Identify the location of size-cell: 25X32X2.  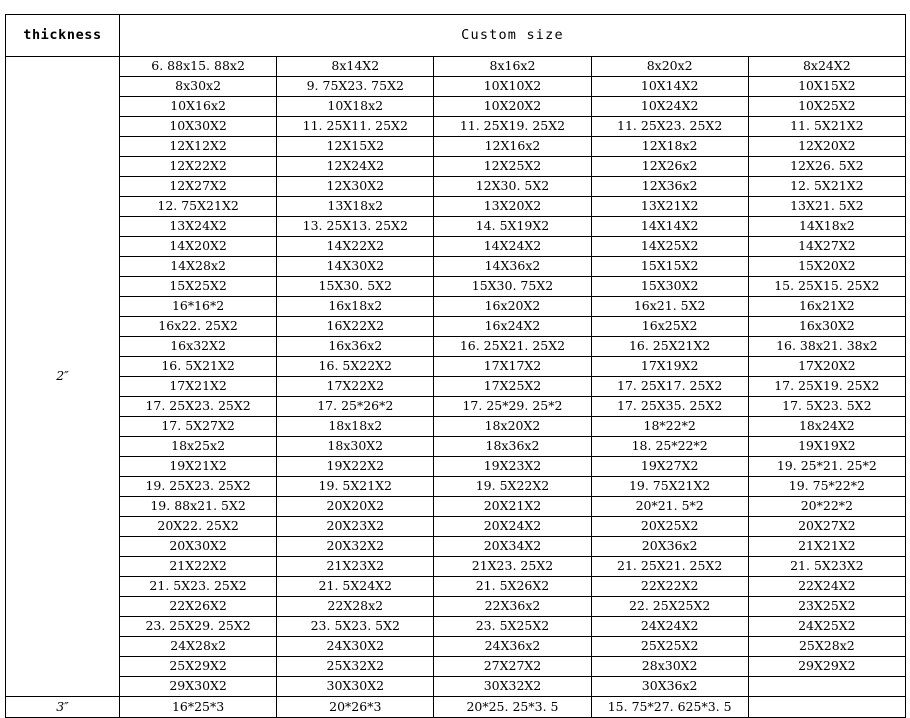
(355, 666).